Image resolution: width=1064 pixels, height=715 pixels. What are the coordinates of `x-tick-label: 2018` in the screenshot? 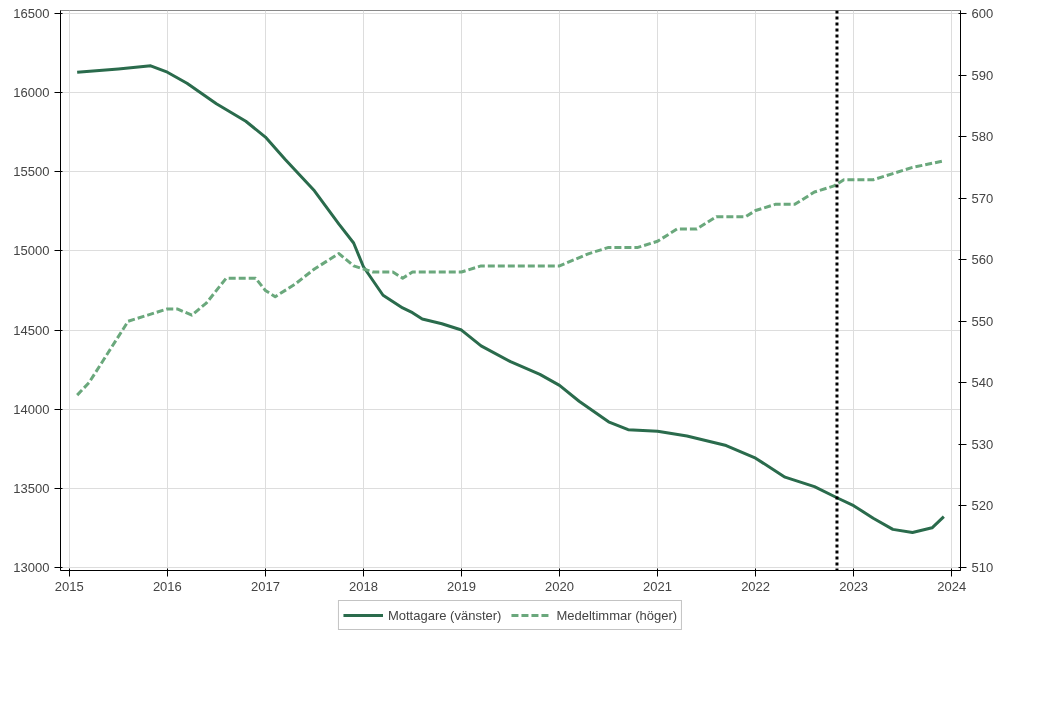 It's located at (363, 586).